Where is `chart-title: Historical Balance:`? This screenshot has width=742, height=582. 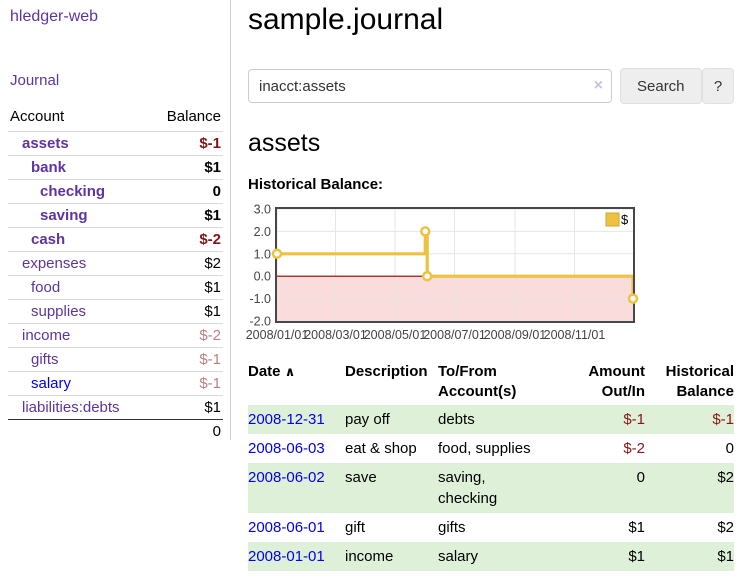
chart-title: Historical Balance: is located at coordinates (316, 184).